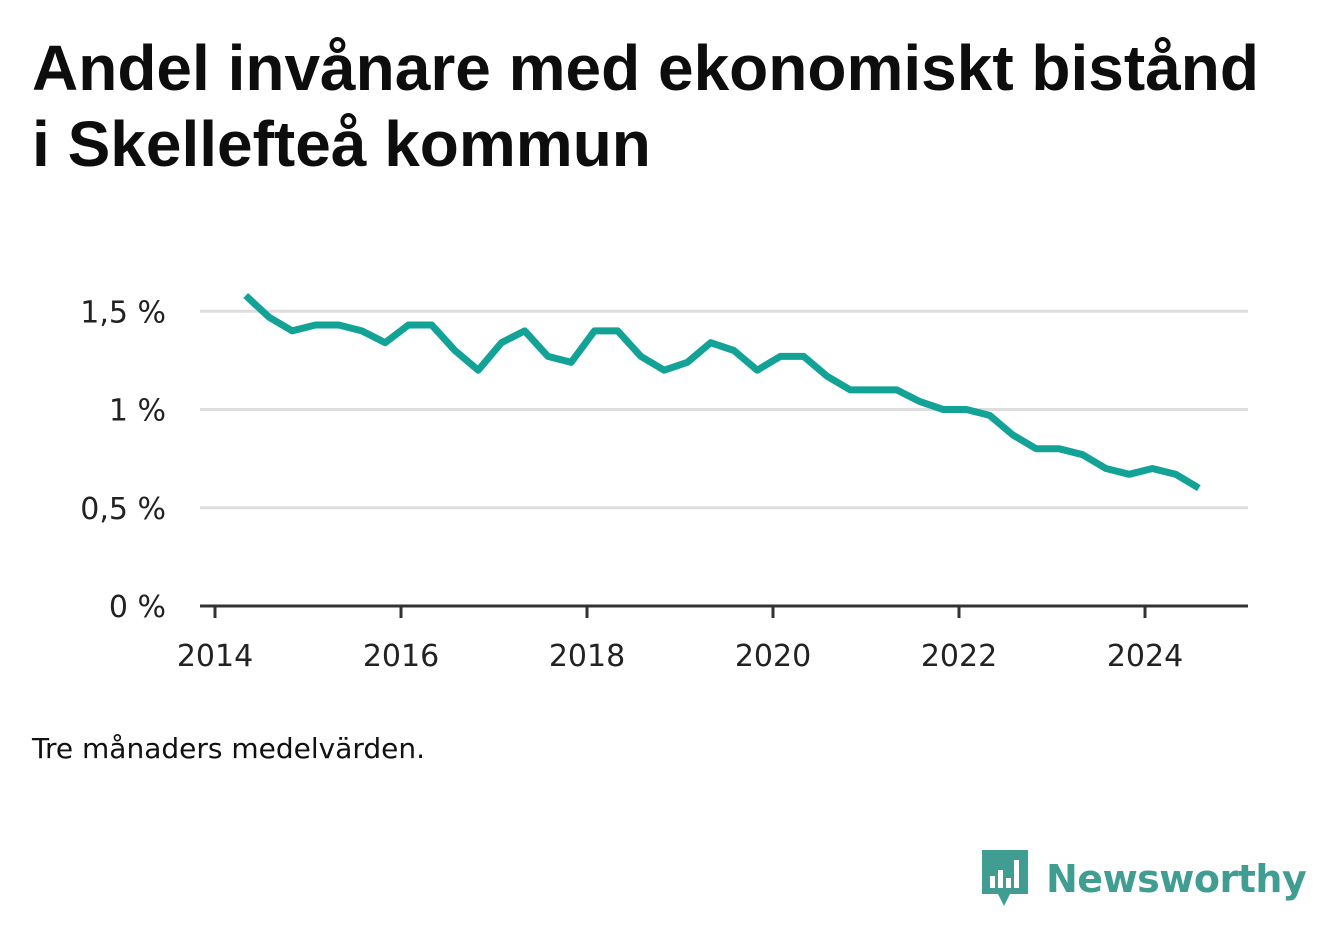 The image size is (1322, 939). What do you see at coordinates (123, 509) in the screenshot?
I see `y-tick-label: 0,5 %` at bounding box center [123, 509].